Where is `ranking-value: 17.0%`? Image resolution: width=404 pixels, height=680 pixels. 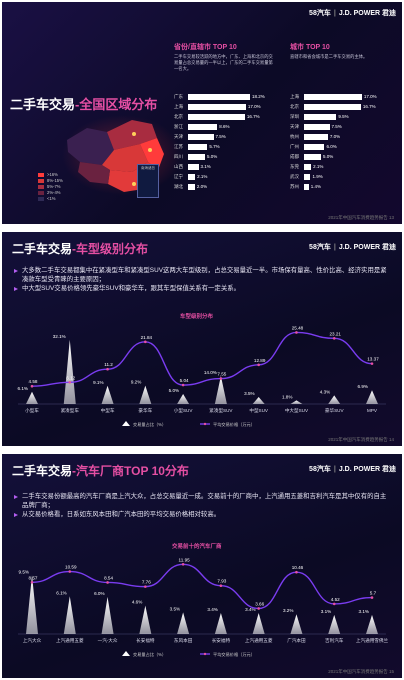 ranking-value: 17.0% is located at coordinates (254, 106).